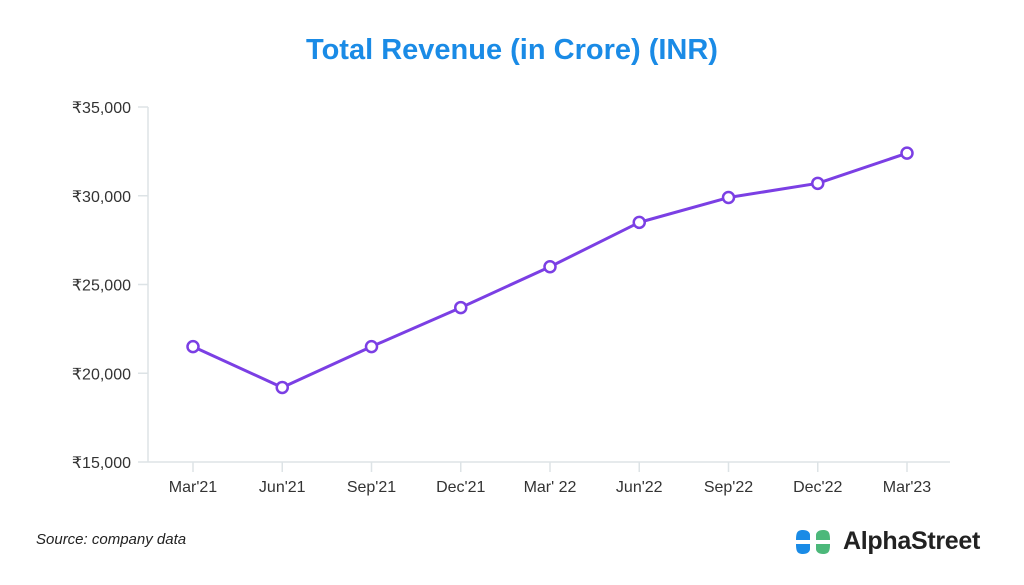 The width and height of the screenshot is (1024, 585). What do you see at coordinates (101, 108) in the screenshot?
I see `y-tick-label: ₹35,000` at bounding box center [101, 108].